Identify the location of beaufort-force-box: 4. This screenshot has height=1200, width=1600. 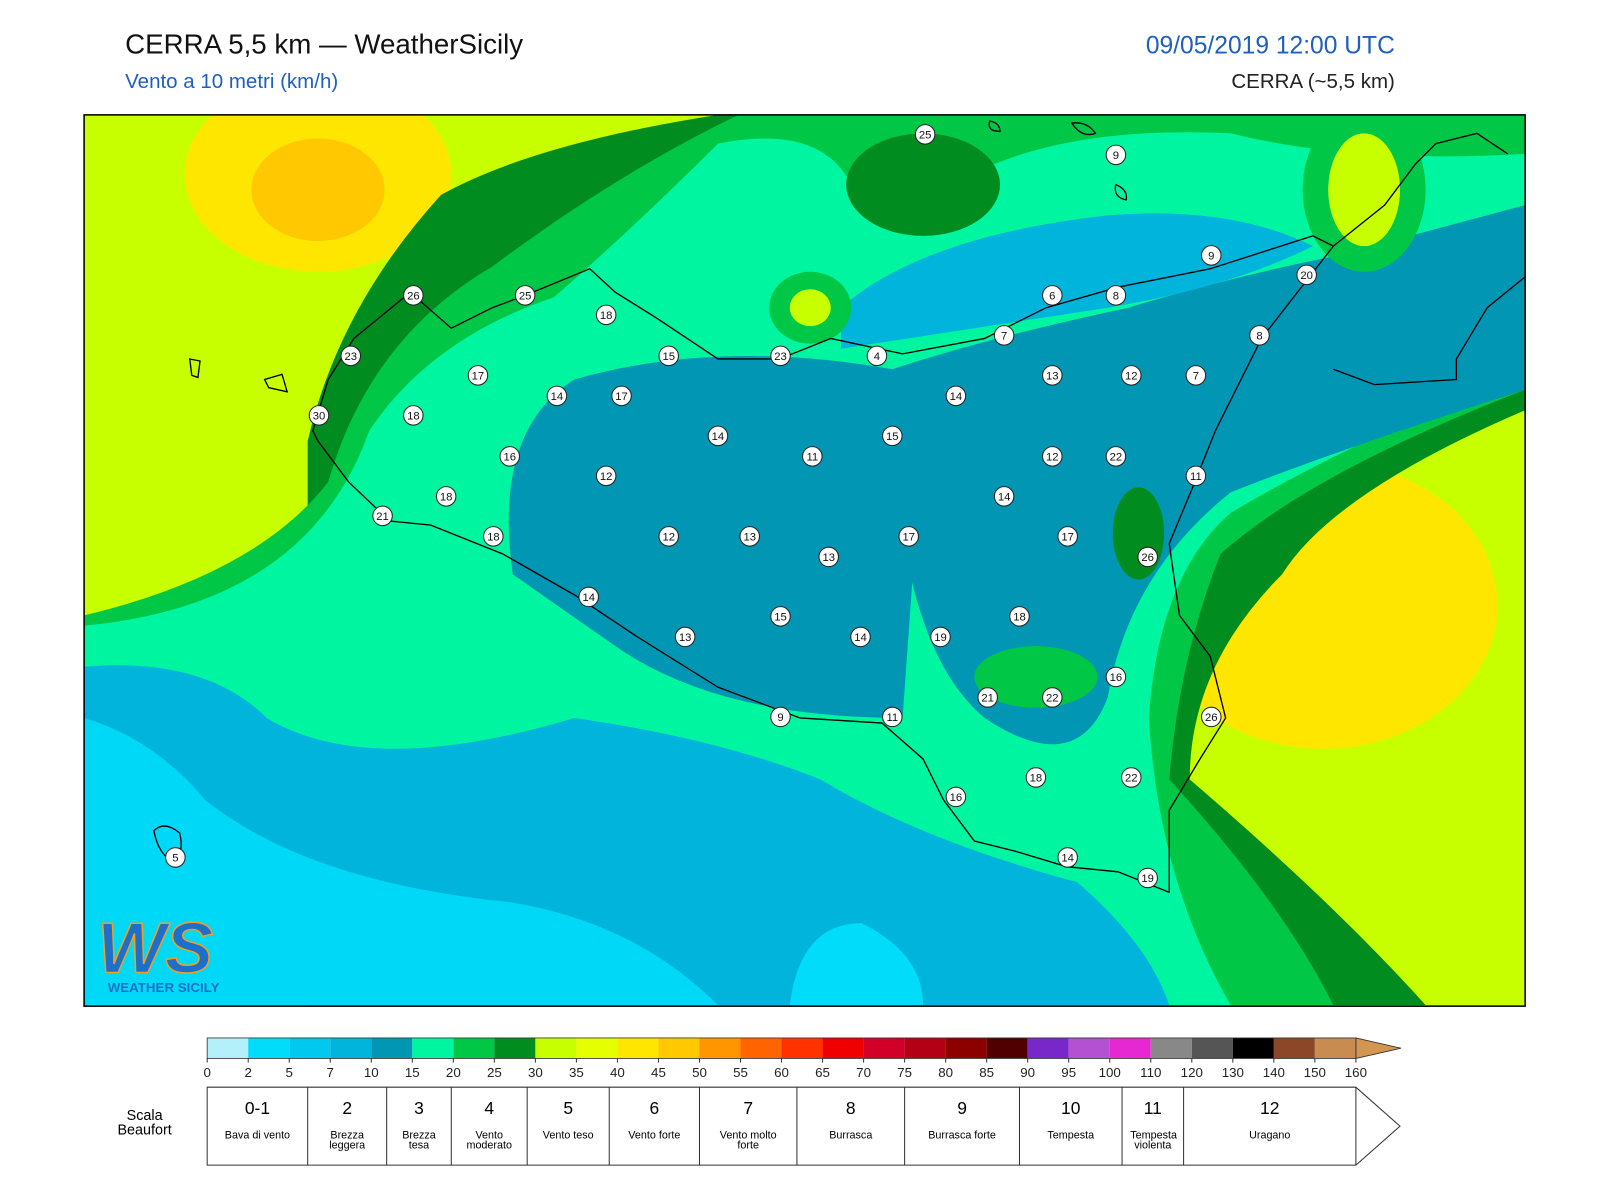
(489, 1107).